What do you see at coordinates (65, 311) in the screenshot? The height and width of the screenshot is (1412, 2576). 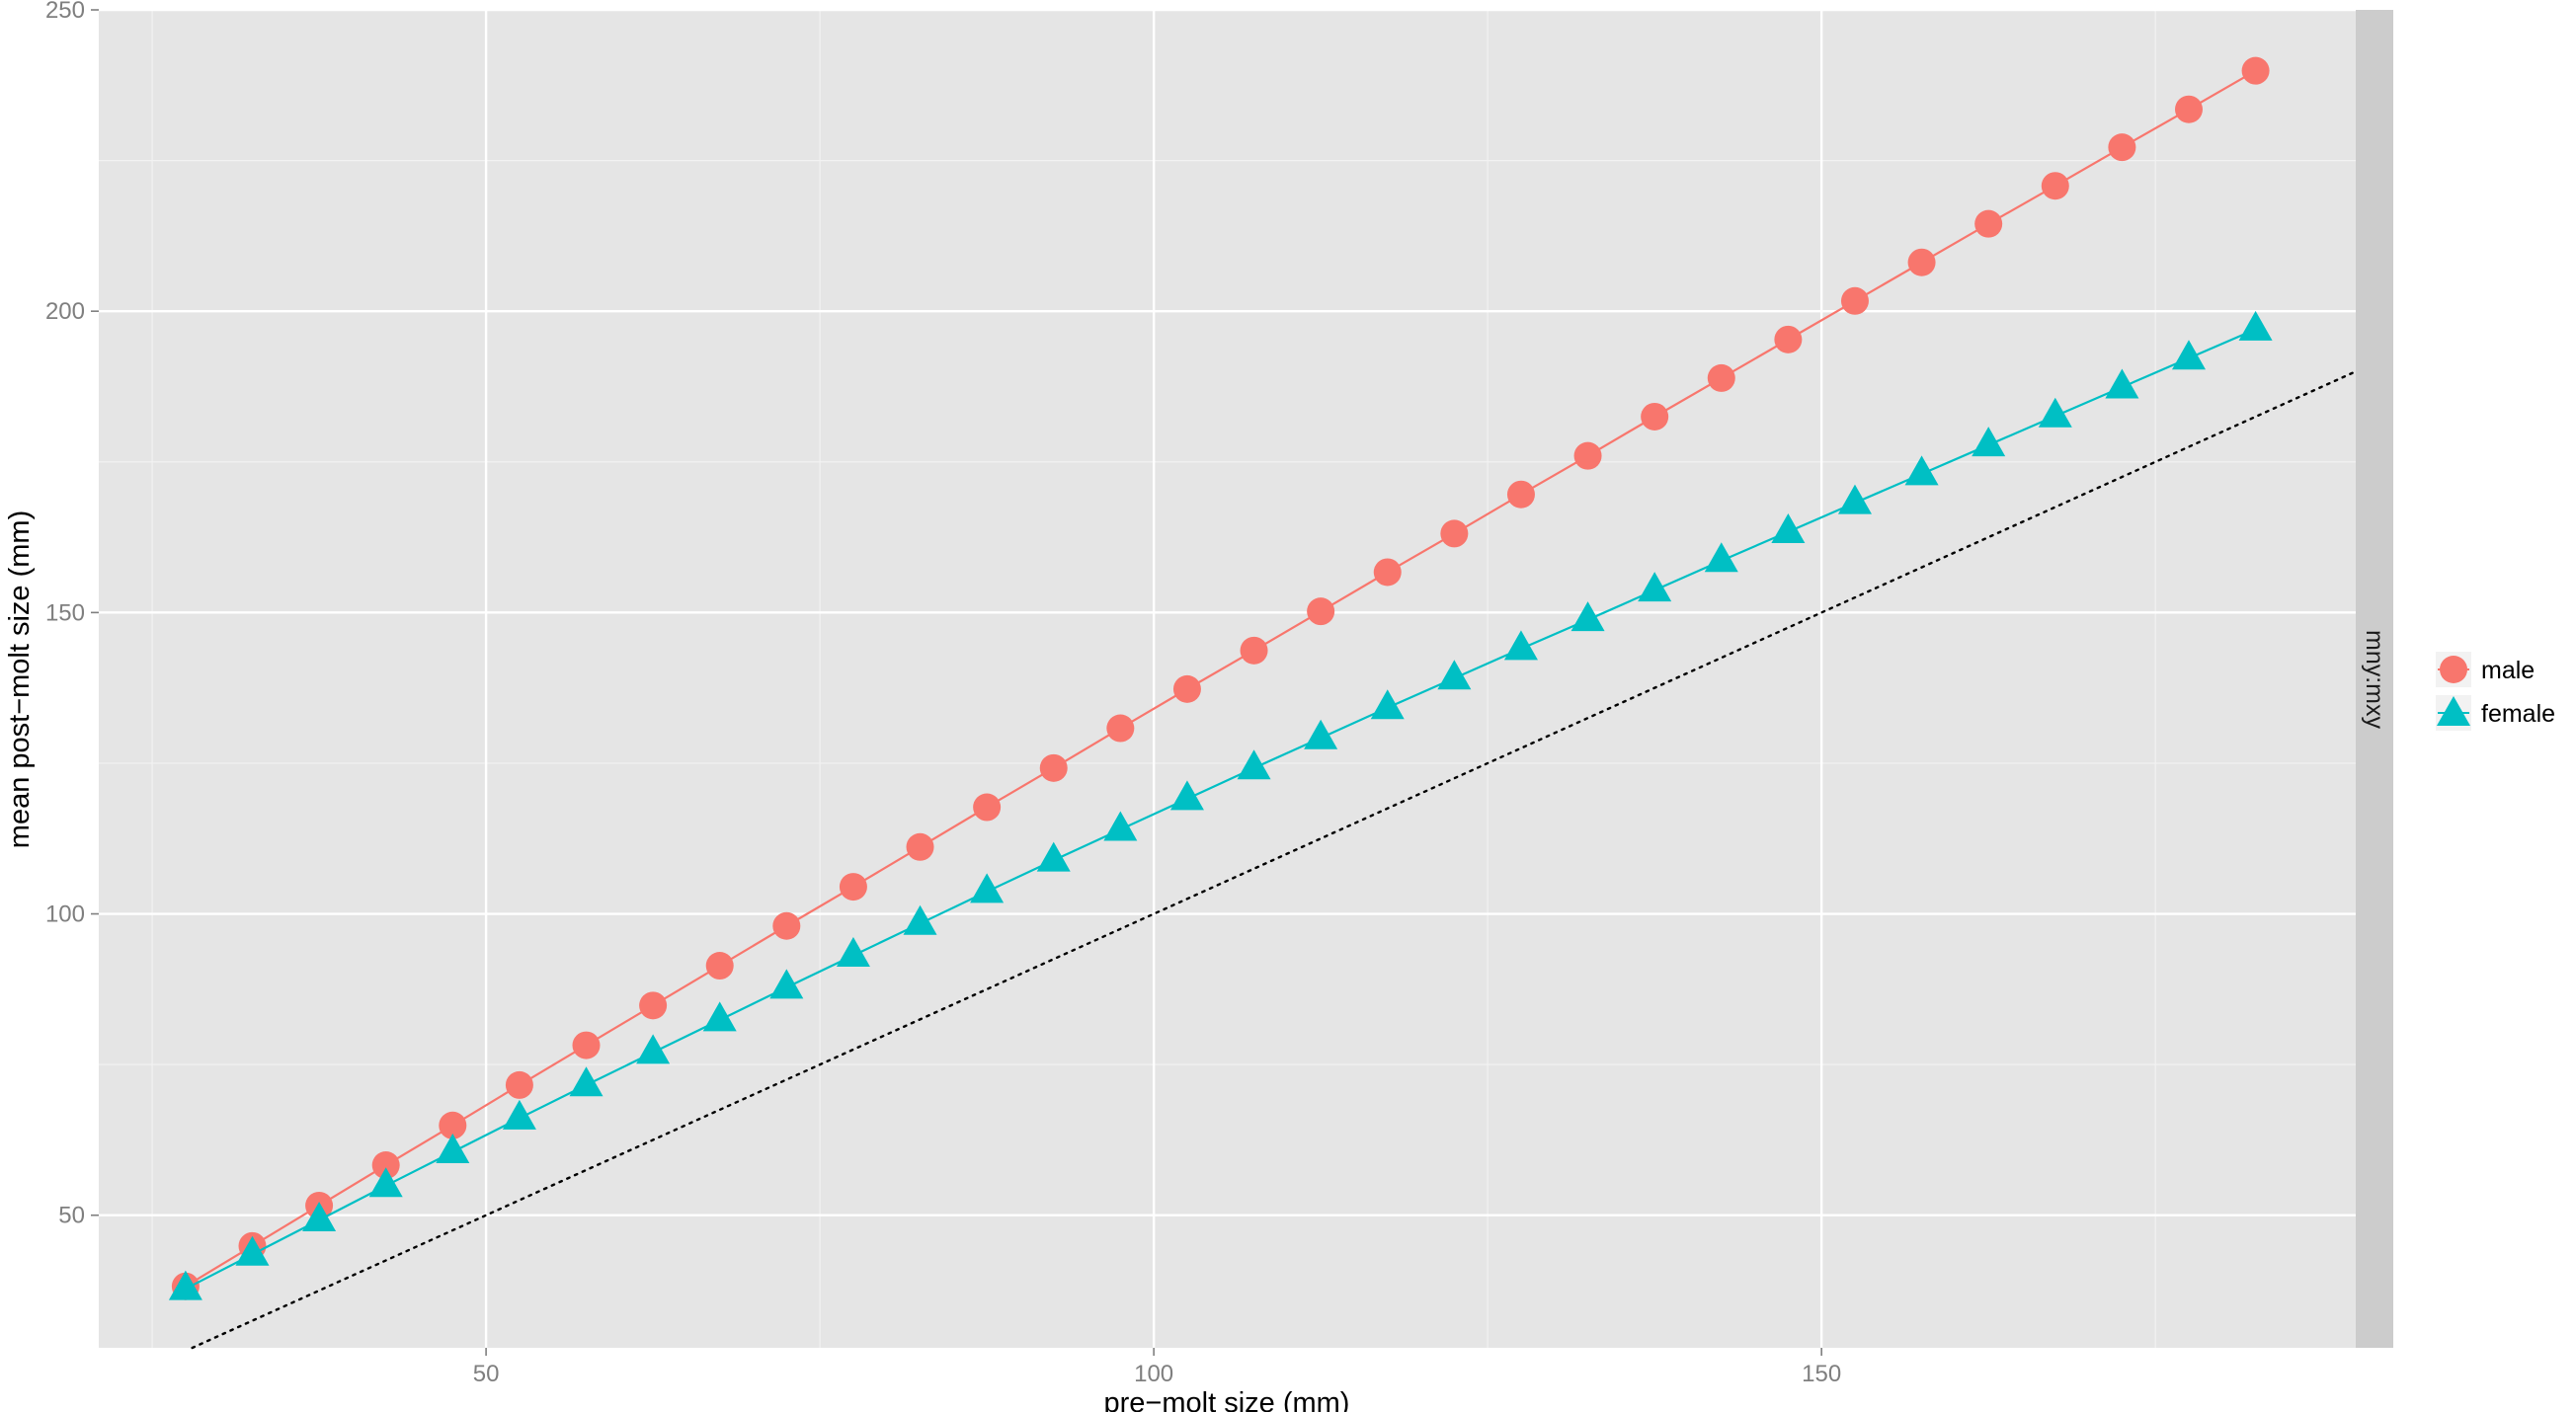 I see `y-tick-label: 200` at bounding box center [65, 311].